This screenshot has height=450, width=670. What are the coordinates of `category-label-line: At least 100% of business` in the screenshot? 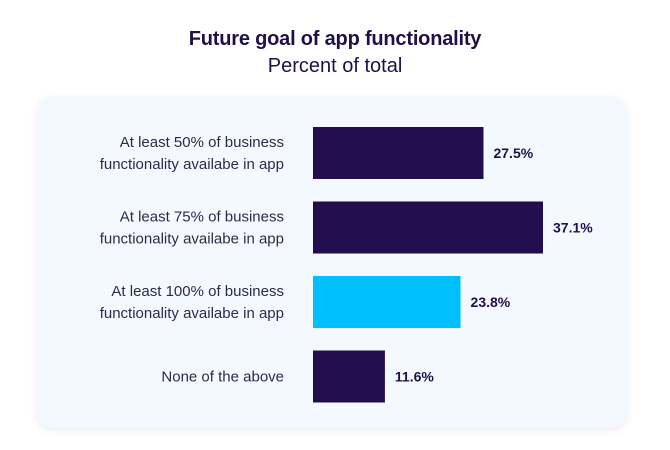 It's located at (197, 291).